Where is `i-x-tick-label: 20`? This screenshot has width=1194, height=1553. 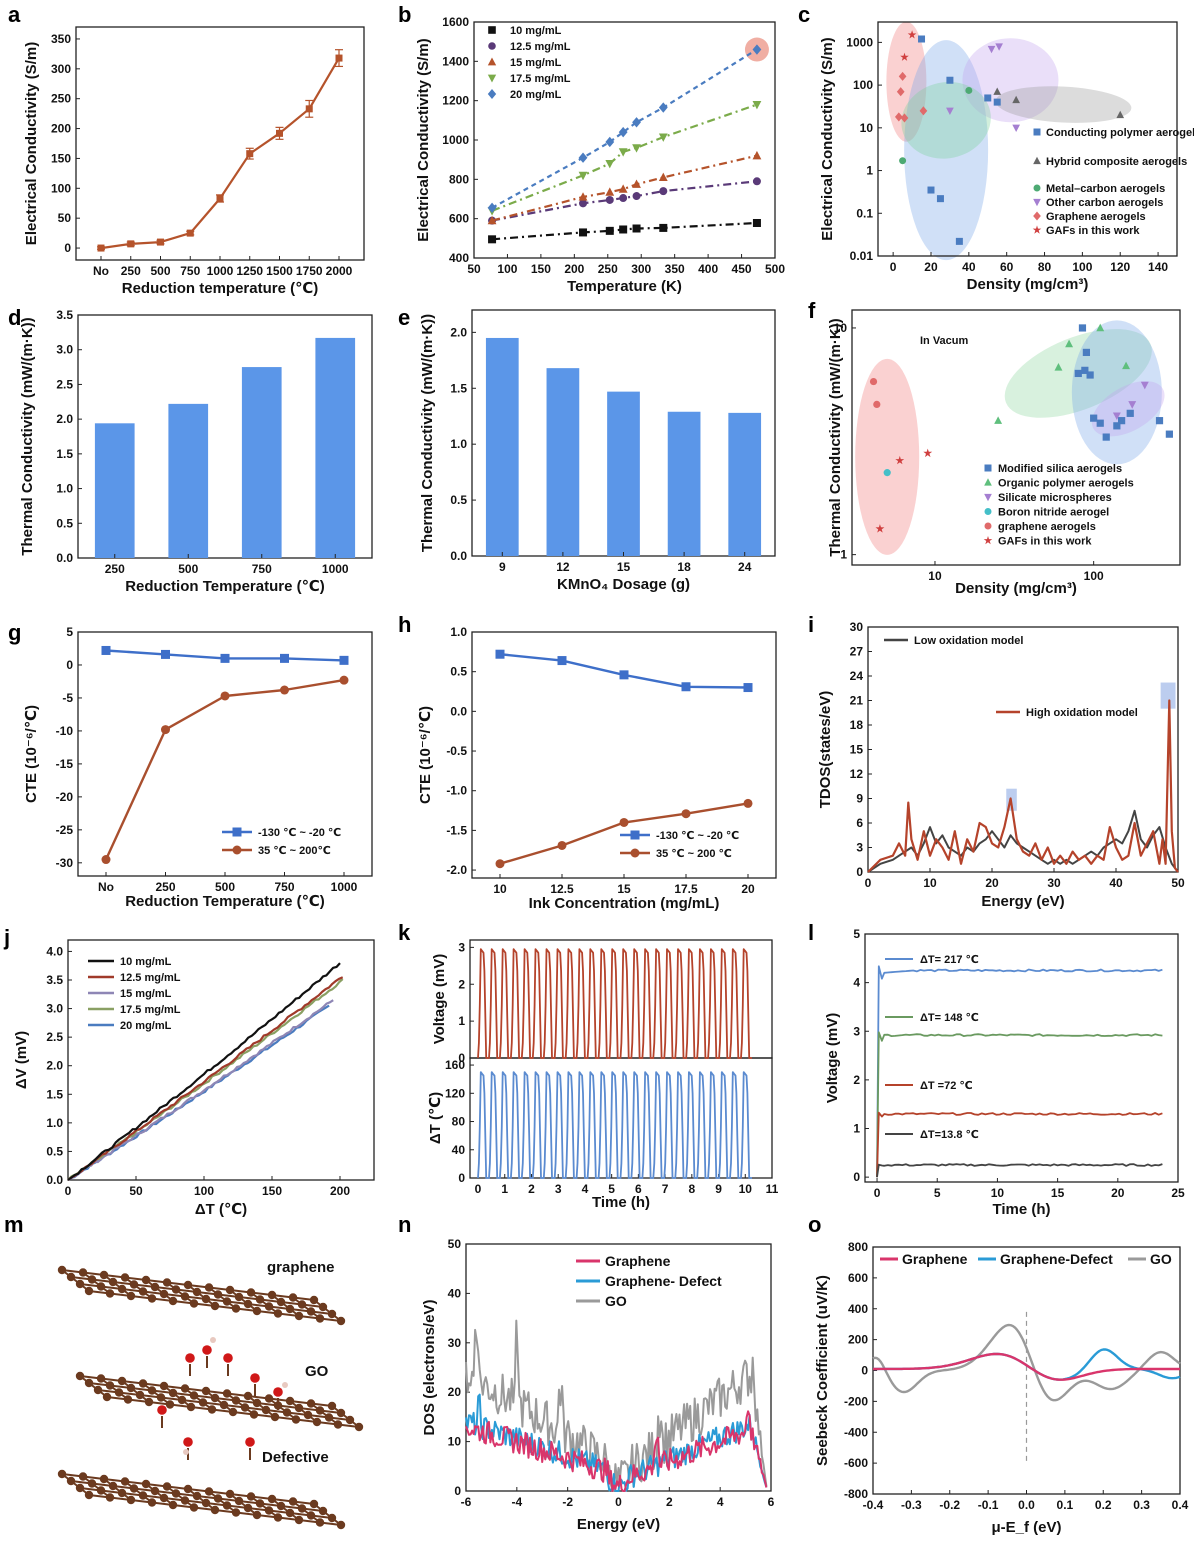 i-x-tick-label: 20 is located at coordinates (992, 883).